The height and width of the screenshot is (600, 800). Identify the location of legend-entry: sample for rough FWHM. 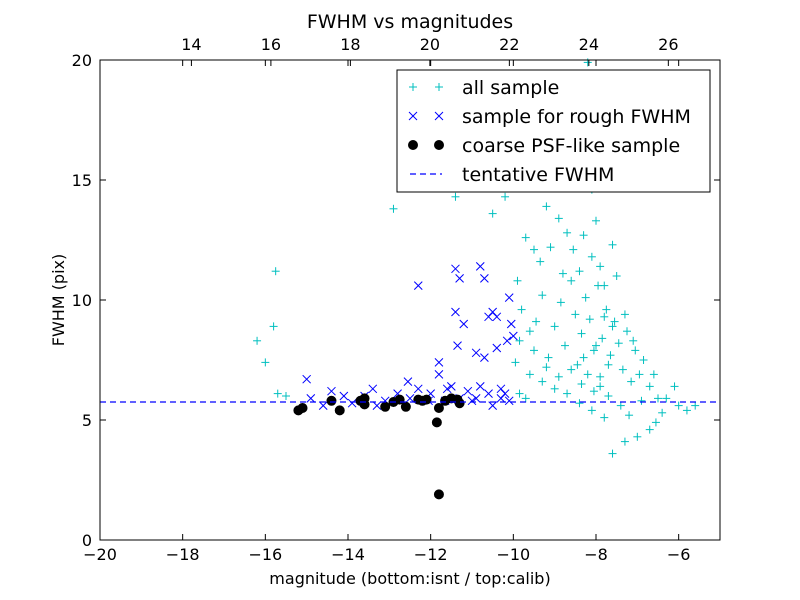
(549, 117).